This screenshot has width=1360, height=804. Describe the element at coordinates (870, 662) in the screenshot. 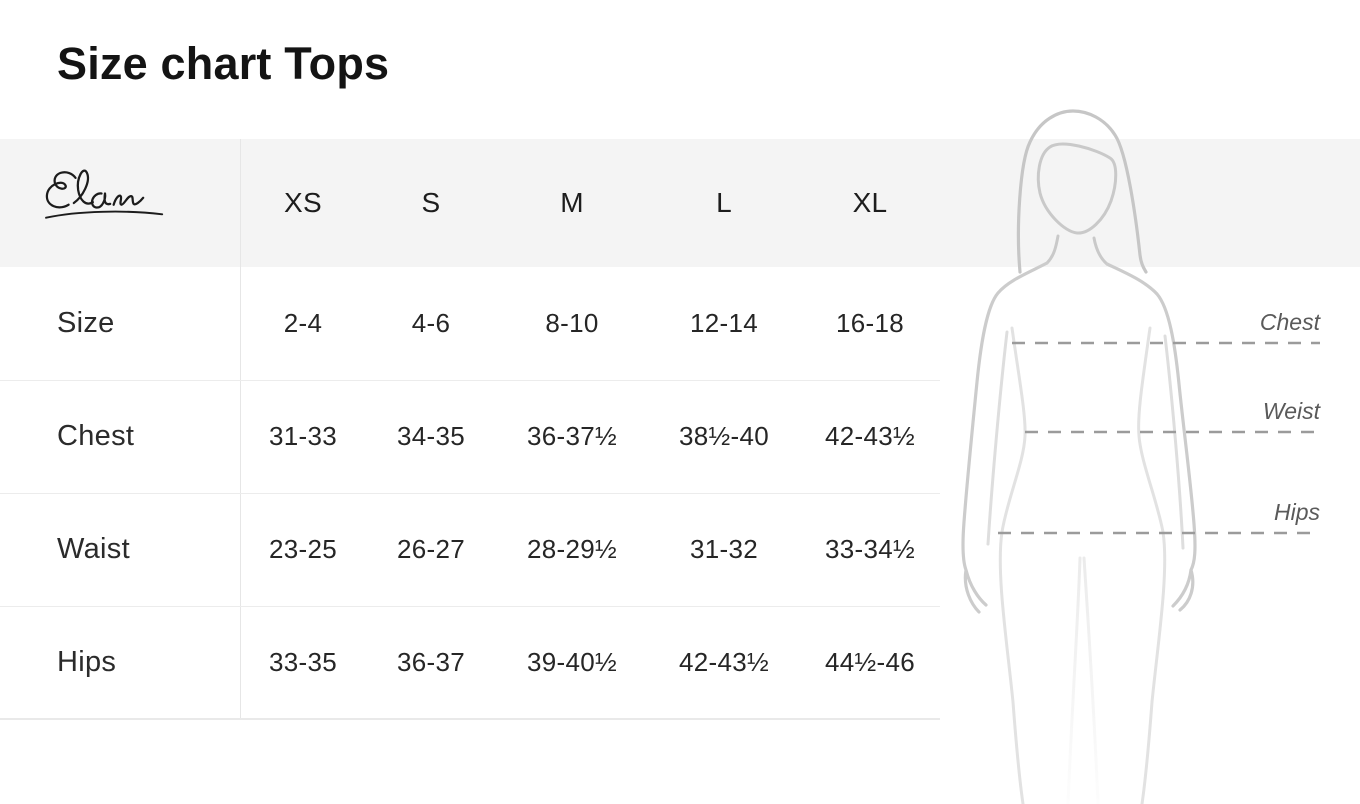

I see `hips-value-xl: 44½-46` at that location.